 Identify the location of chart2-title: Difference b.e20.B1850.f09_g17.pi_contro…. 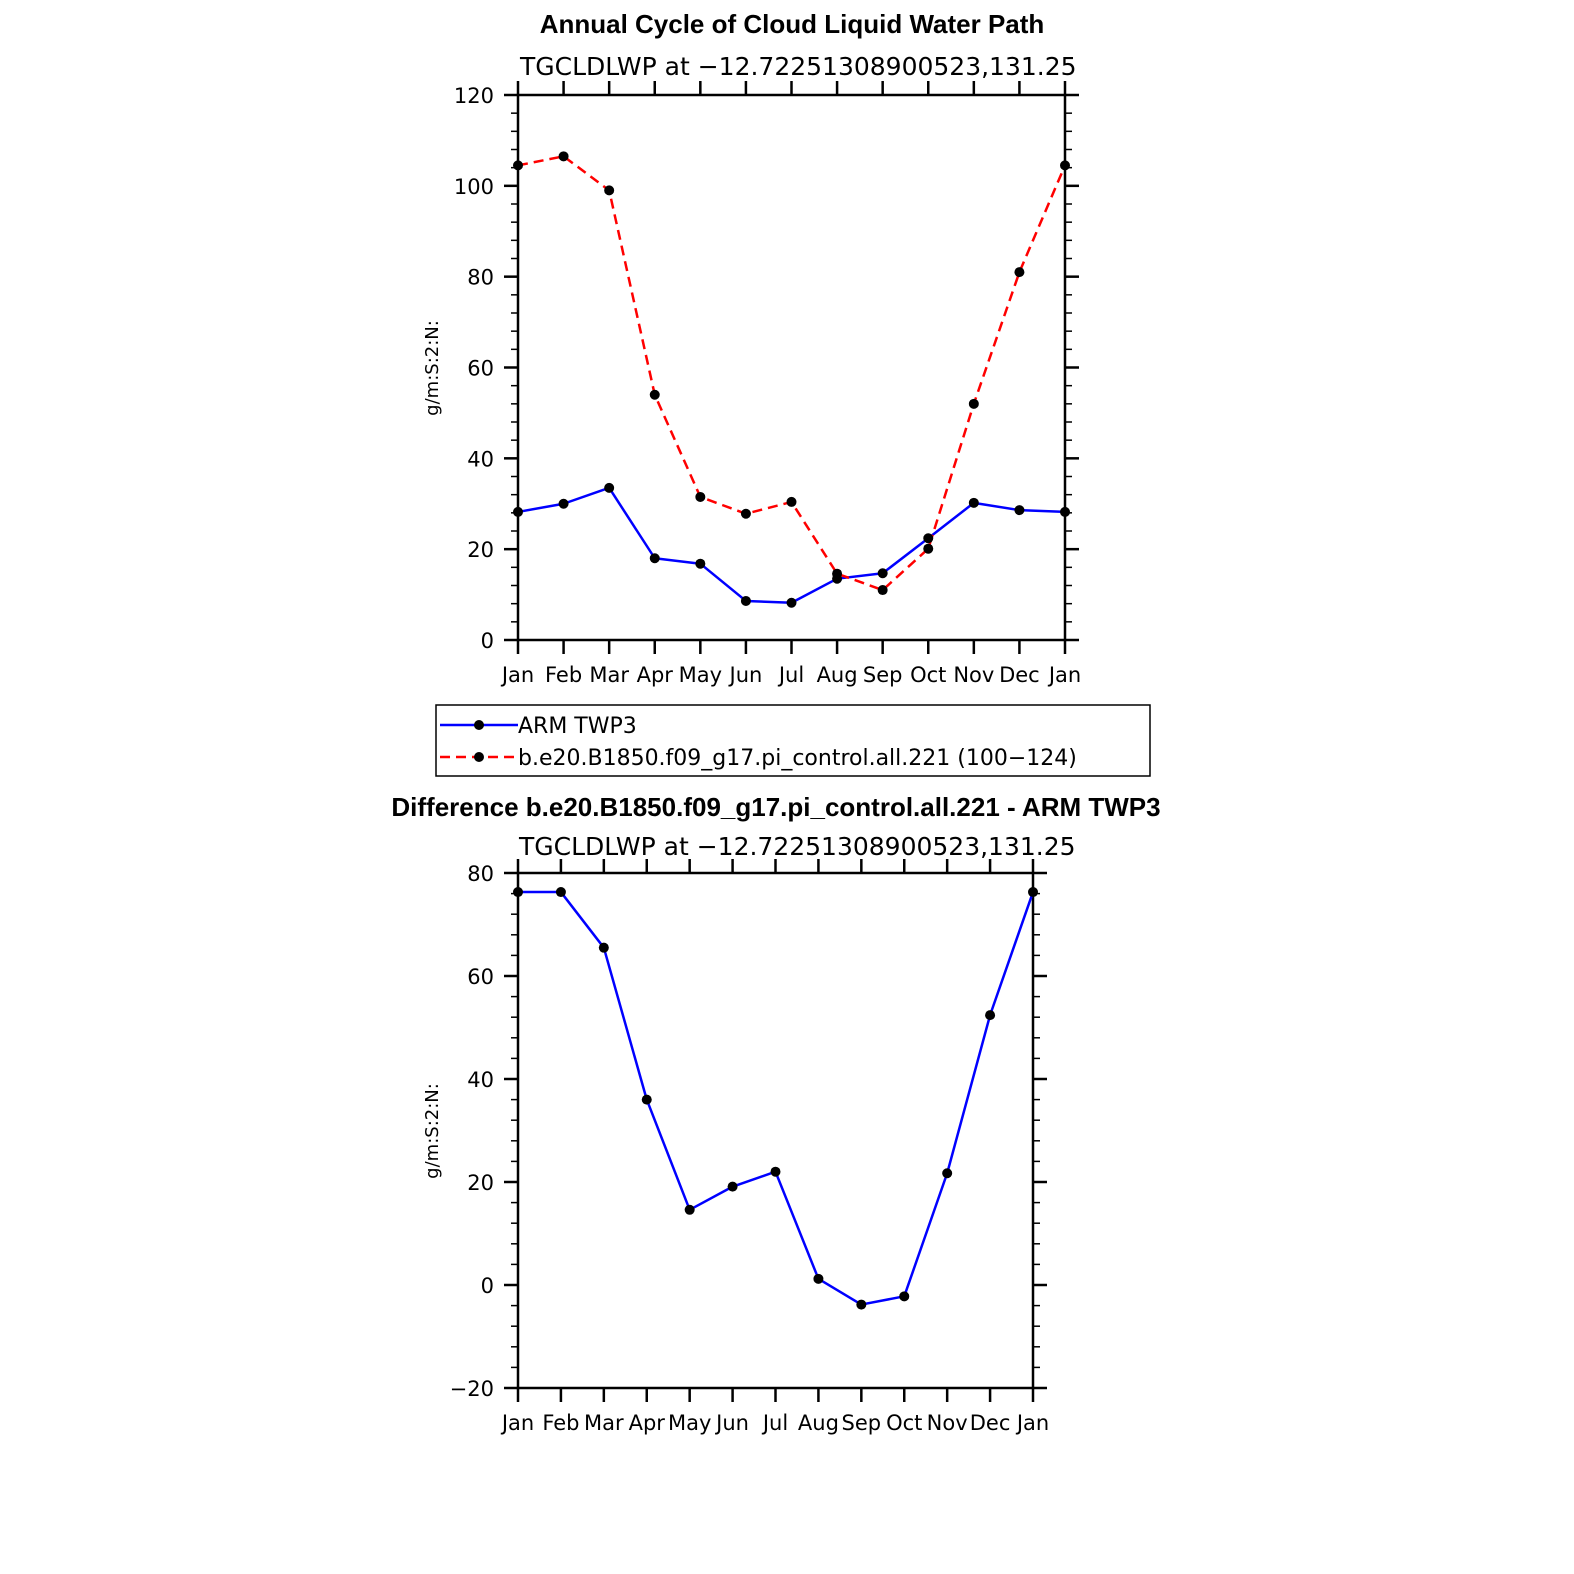
(775, 807).